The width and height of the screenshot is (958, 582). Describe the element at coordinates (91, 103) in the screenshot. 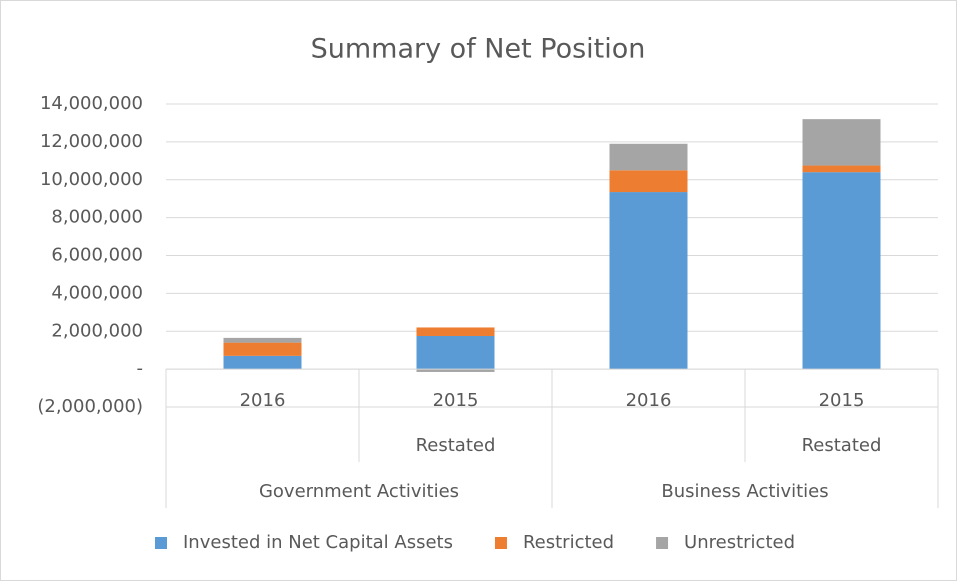

I see `y-tick-label: 14,000,000` at that location.